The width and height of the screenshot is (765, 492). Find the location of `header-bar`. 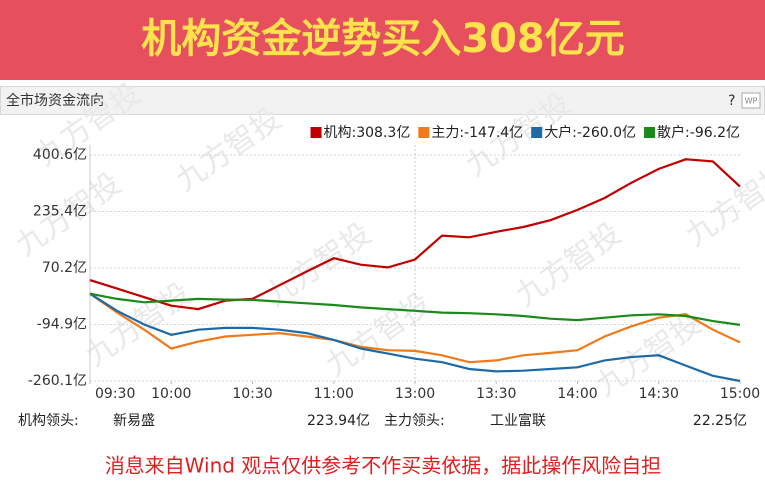

header-bar is located at coordinates (382, 100).